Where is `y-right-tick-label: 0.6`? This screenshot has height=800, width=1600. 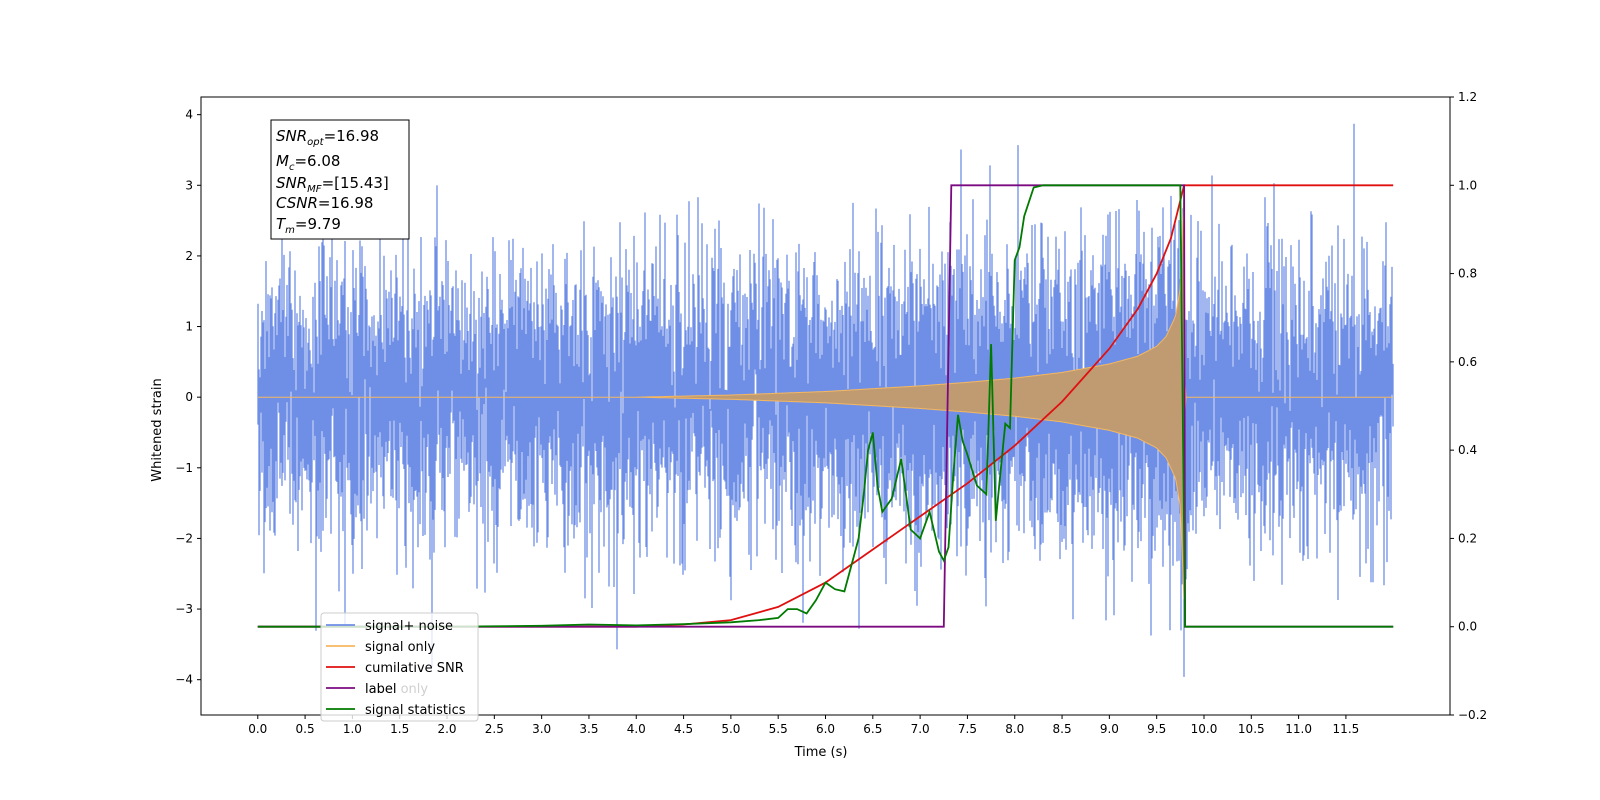
y-right-tick-label: 0.6 is located at coordinates (1467, 362).